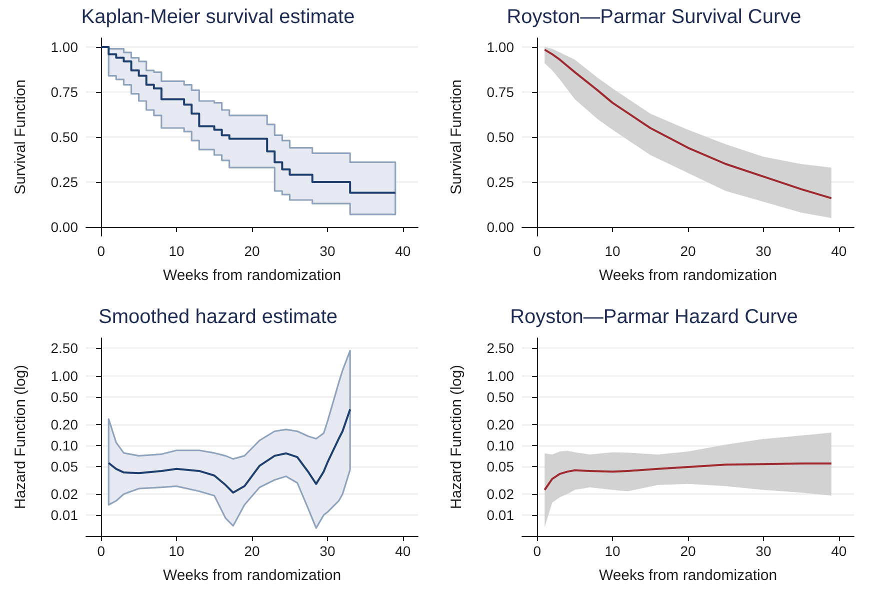  I want to click on chart-title: Royston—Parmar Hazard Curve, so click(654, 317).